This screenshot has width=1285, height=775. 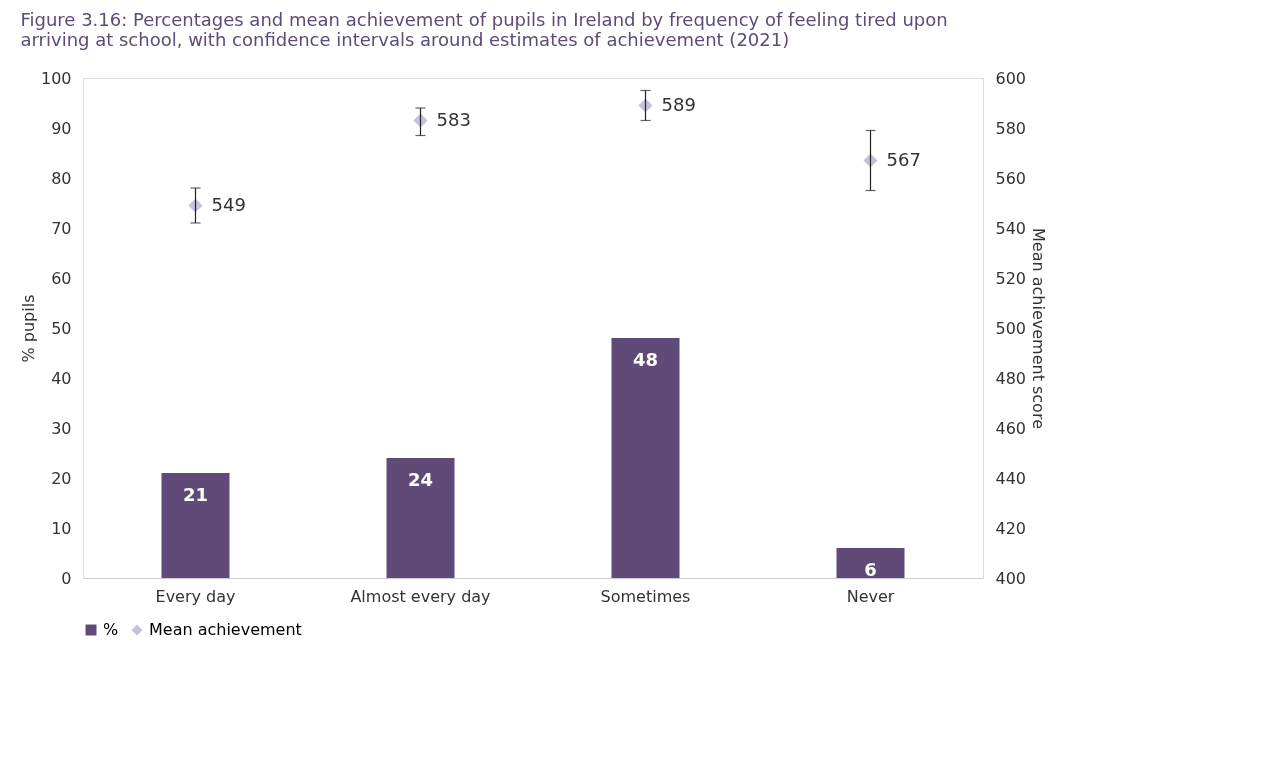 What do you see at coordinates (66, 578) in the screenshot?
I see `y-tick-label: 0` at bounding box center [66, 578].